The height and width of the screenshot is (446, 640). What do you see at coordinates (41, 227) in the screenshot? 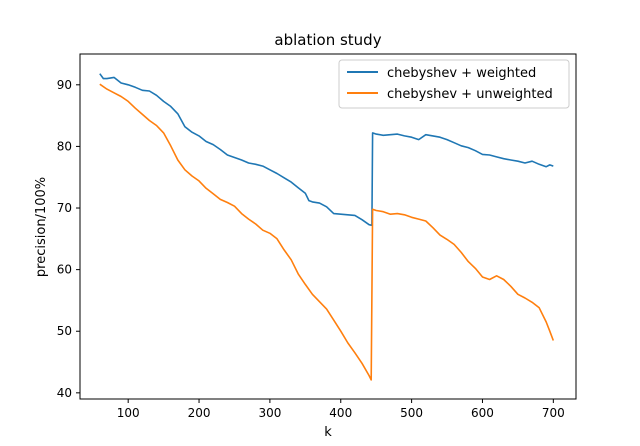
I see `y-axis-label: precision/100%` at bounding box center [41, 227].